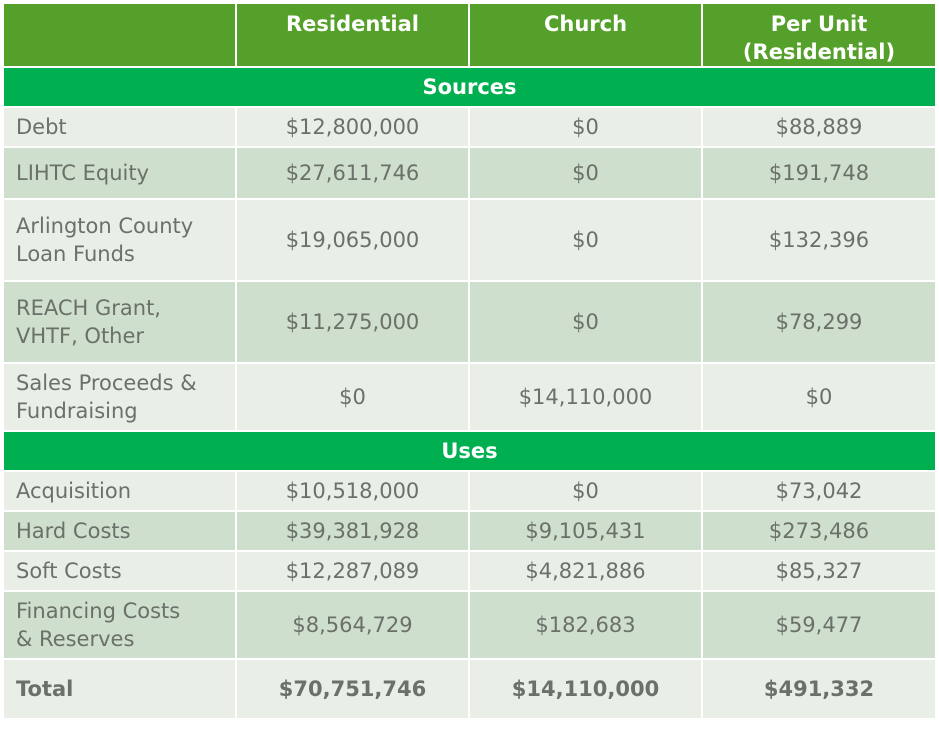 The height and width of the screenshot is (735, 939). What do you see at coordinates (819, 491) in the screenshot?
I see `cell-per-unit: $73,042` at bounding box center [819, 491].